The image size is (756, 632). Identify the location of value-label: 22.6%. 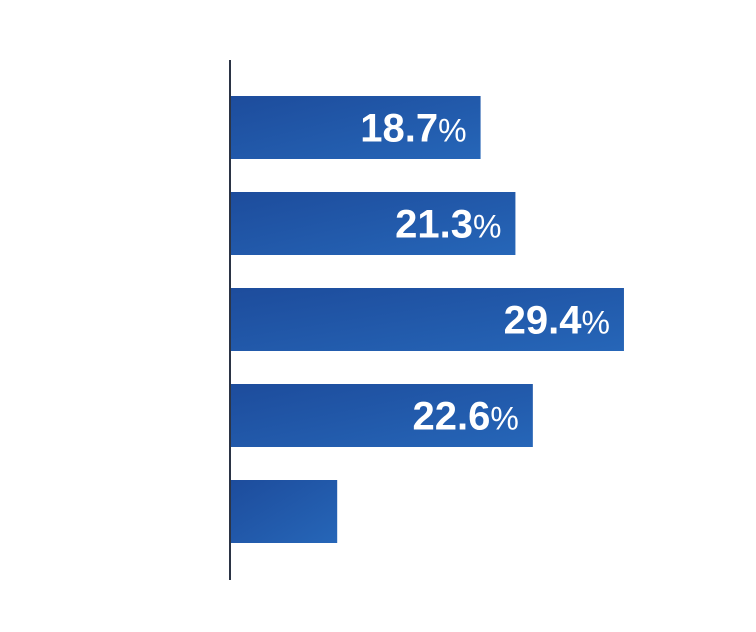
(466, 417).